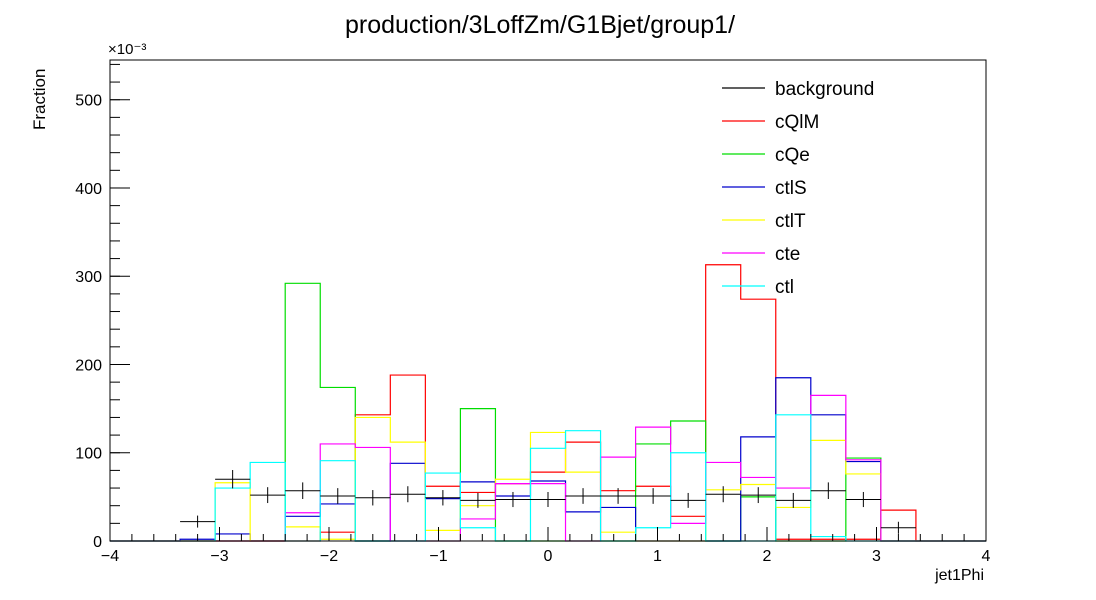 The image size is (1096, 600). What do you see at coordinates (876, 556) in the screenshot?
I see `x-tick-label: 3` at bounding box center [876, 556].